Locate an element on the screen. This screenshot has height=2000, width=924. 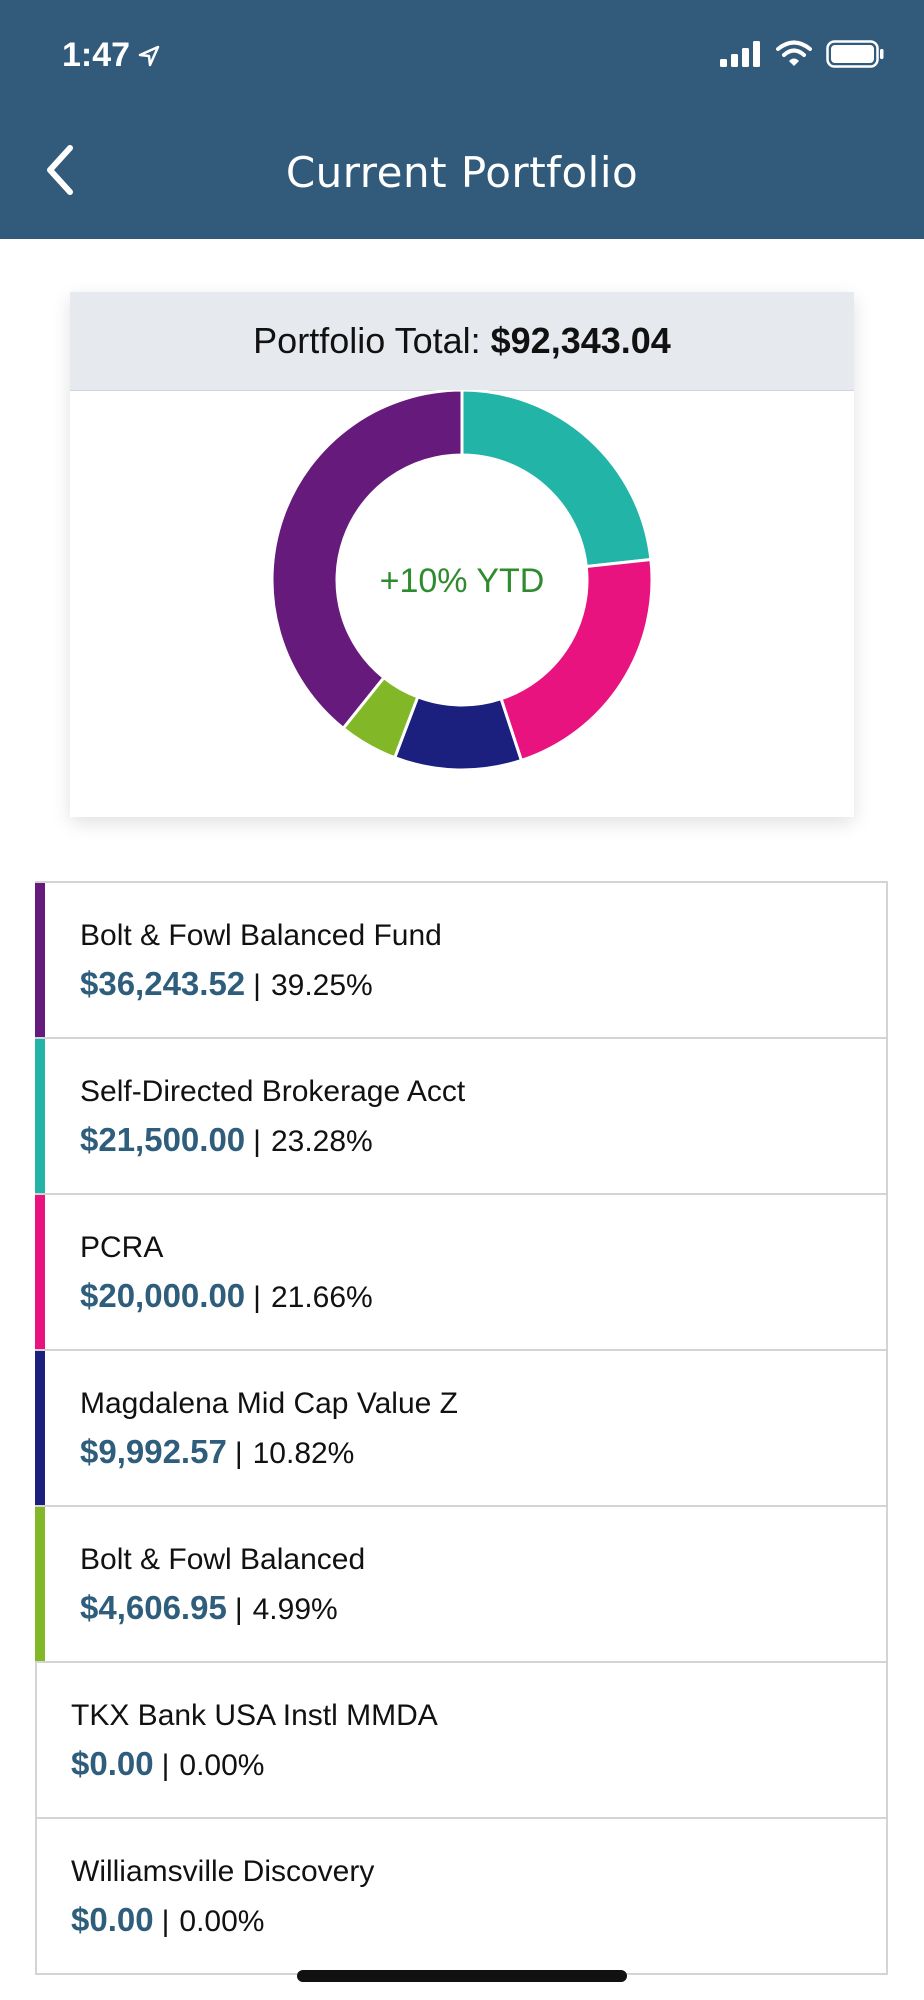
location-arrow-icon is located at coordinates (149, 55).